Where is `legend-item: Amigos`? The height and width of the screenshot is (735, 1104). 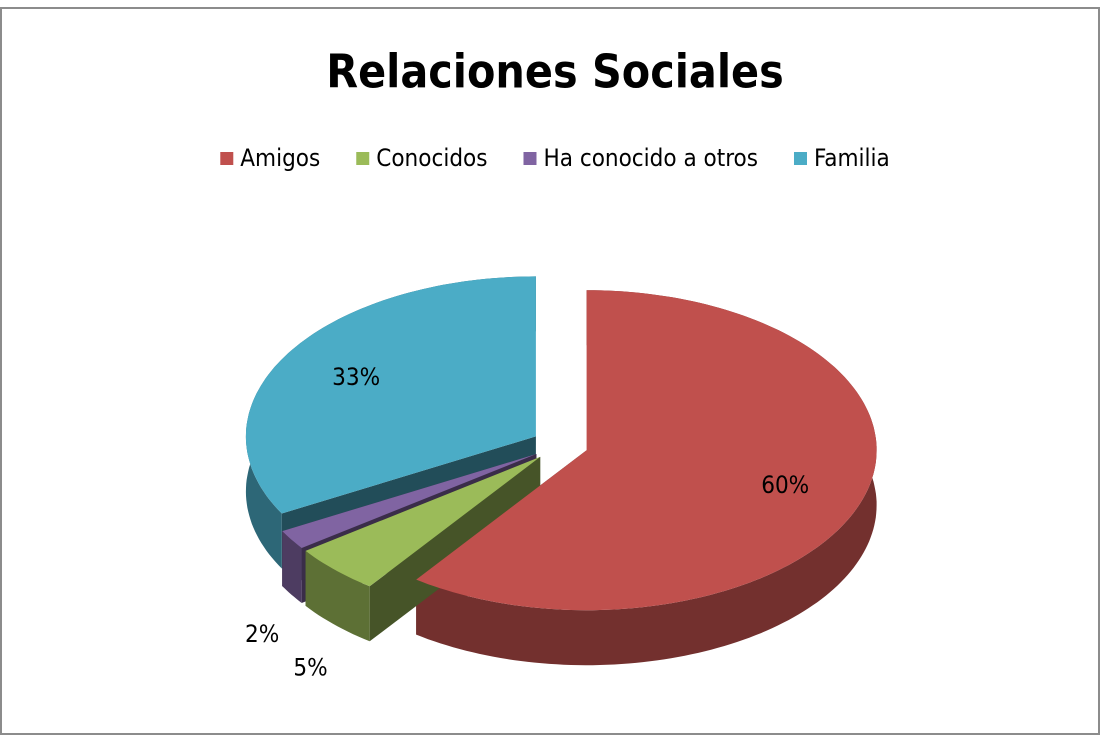 legend-item: Amigos is located at coordinates (270, 158).